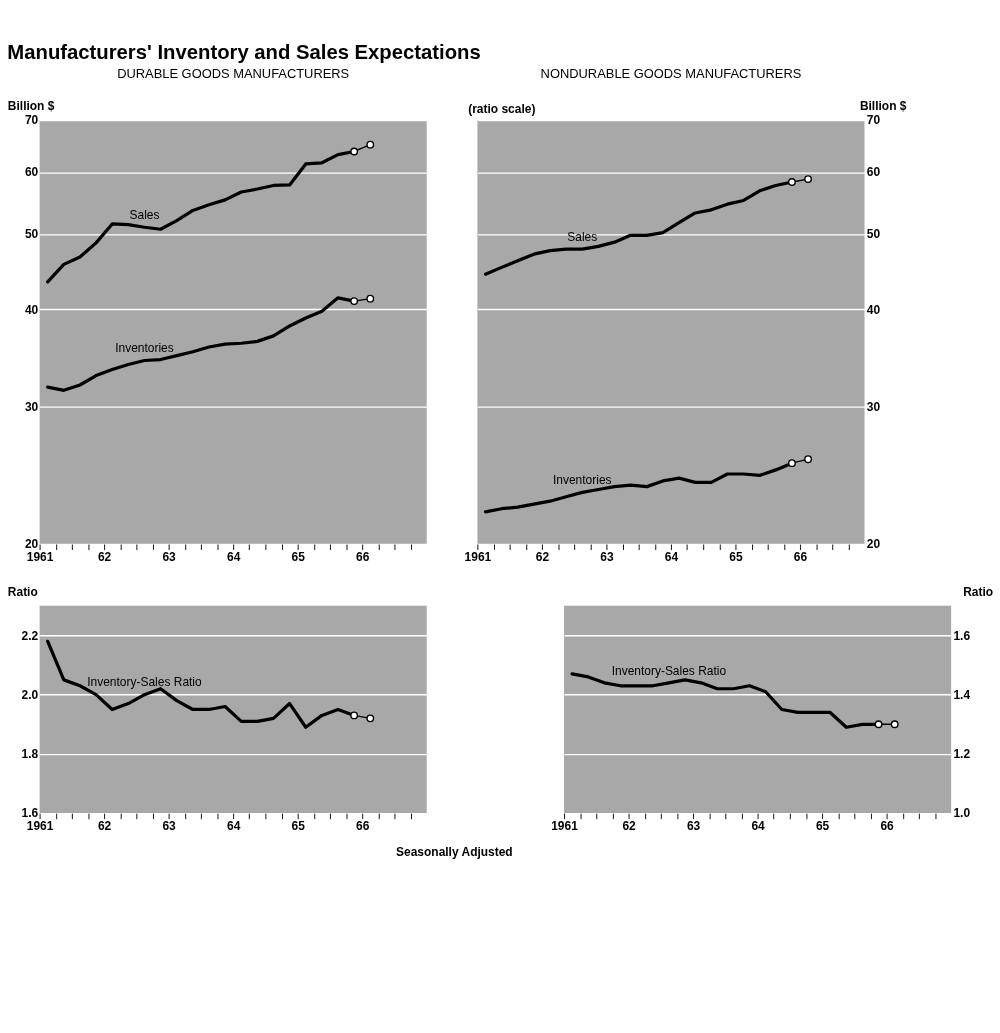 This screenshot has height=1033, width=1000. I want to click on y-tick-label: 70, so click(31, 120).